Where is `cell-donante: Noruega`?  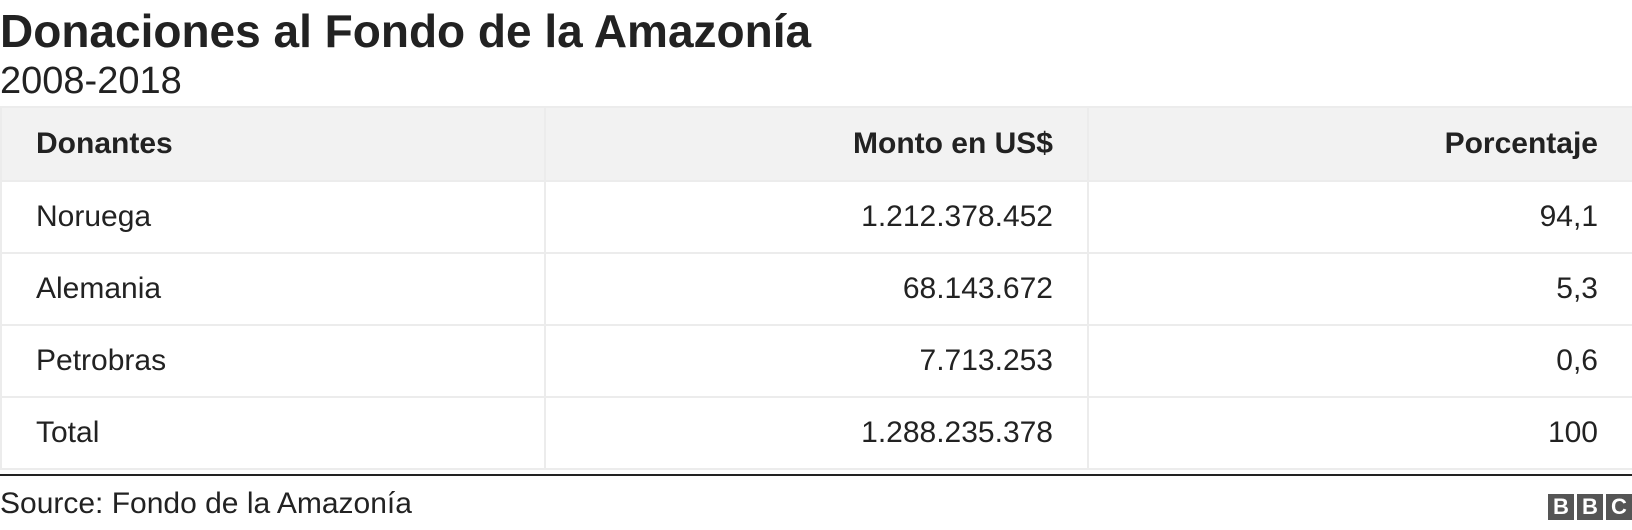
cell-donante: Noruega is located at coordinates (273, 217).